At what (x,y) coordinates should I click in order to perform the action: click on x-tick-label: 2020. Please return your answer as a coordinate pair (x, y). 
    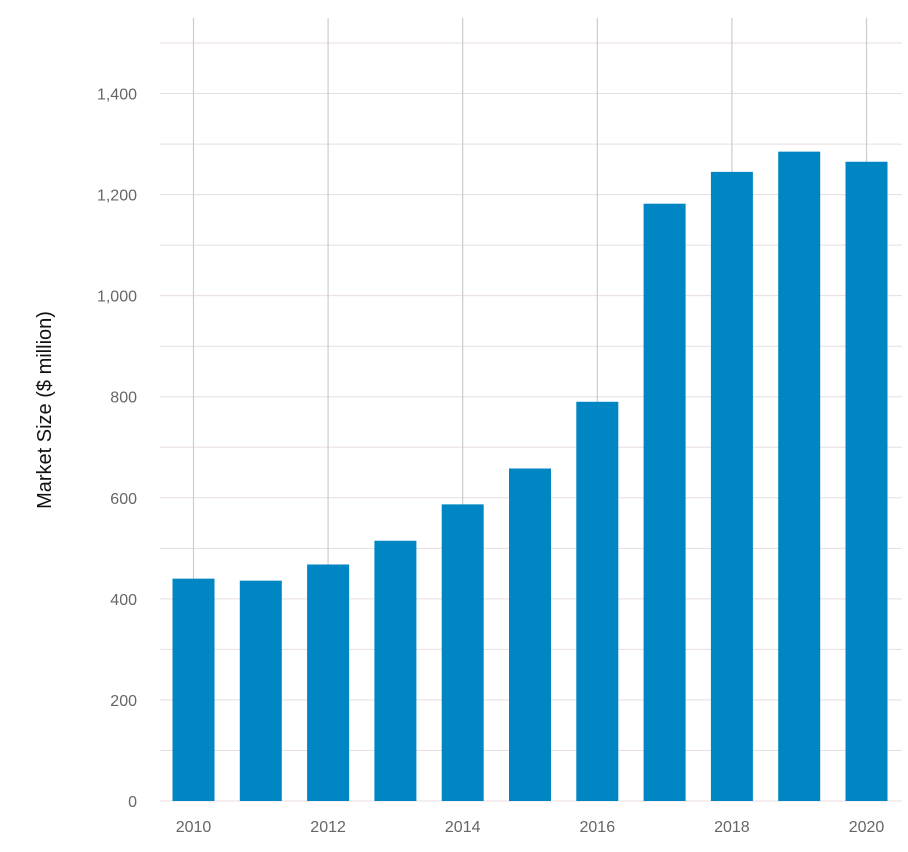
    Looking at the image, I should click on (867, 827).